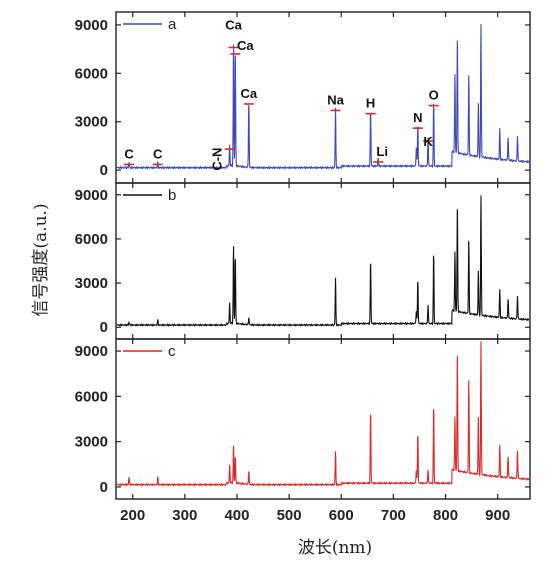 The height and width of the screenshot is (574, 554). Describe the element at coordinates (382, 151) in the screenshot. I see `annotation-label: Li` at that location.